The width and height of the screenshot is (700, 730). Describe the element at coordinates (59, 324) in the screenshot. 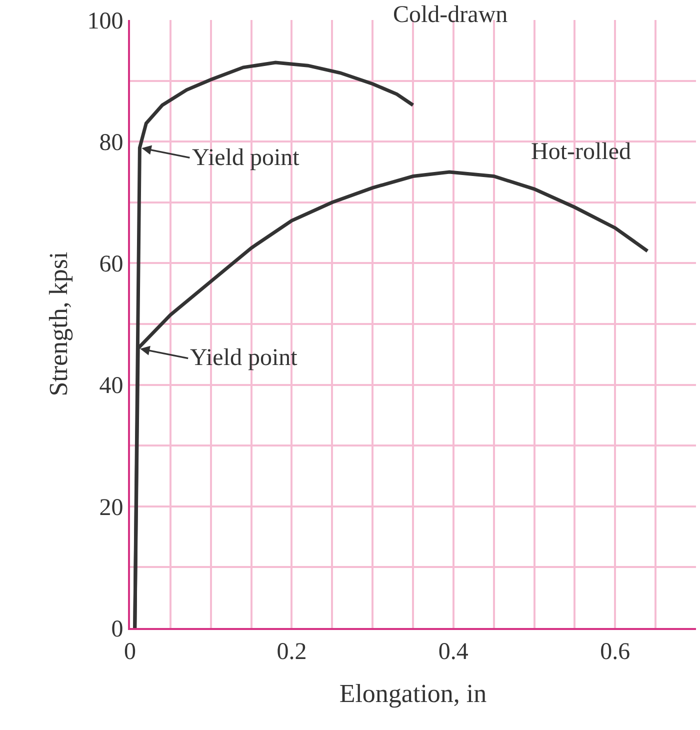

I see `y-axis-title: Strength, kpsi` at that location.